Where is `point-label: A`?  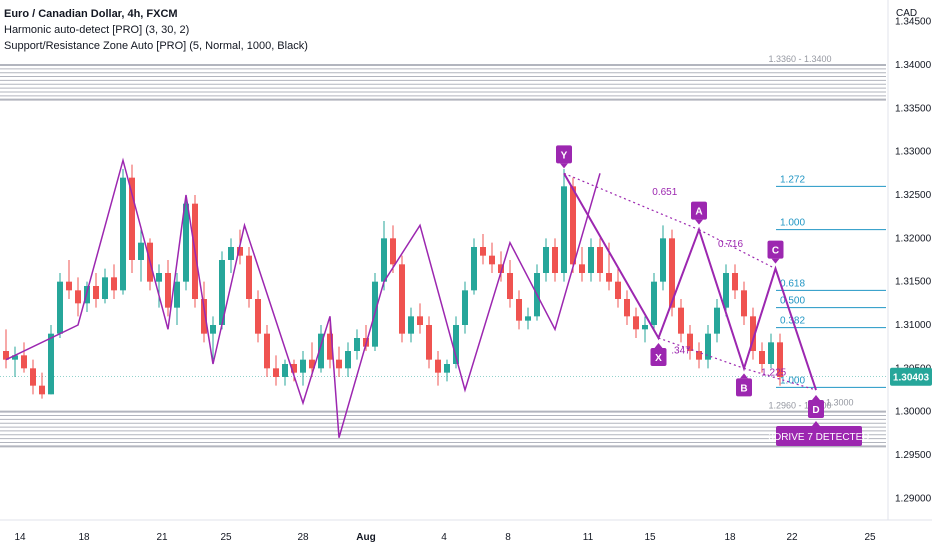
point-label: A is located at coordinates (698, 212).